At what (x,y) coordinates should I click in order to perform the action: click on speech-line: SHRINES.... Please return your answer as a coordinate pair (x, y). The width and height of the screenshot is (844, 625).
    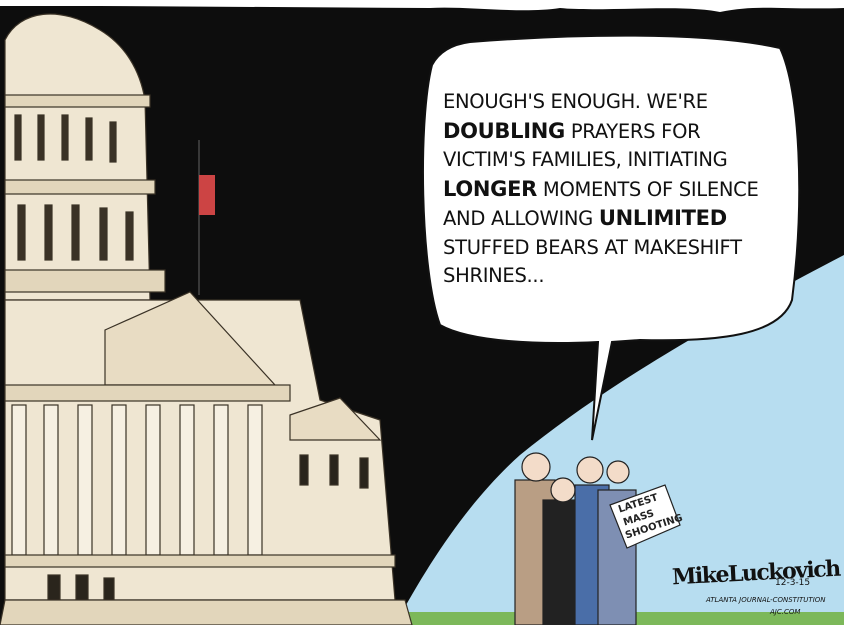
    Looking at the image, I should click on (615, 276).